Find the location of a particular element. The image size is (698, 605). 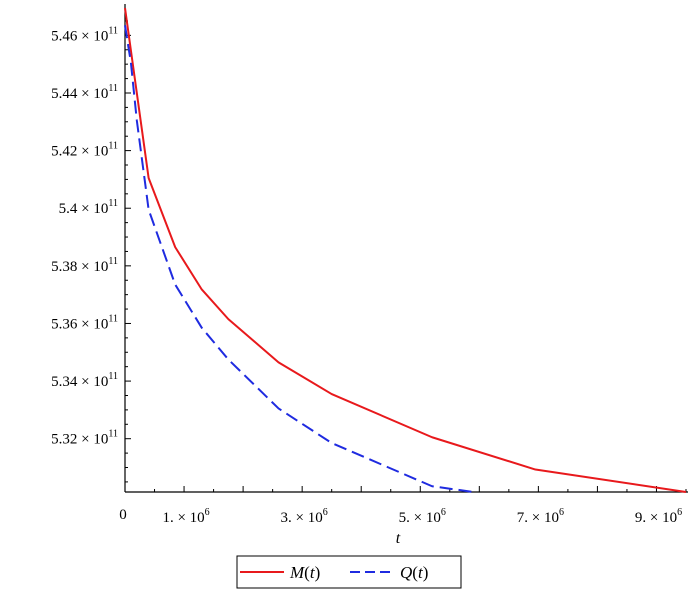

x-origin-label: 0 is located at coordinates (123, 515).